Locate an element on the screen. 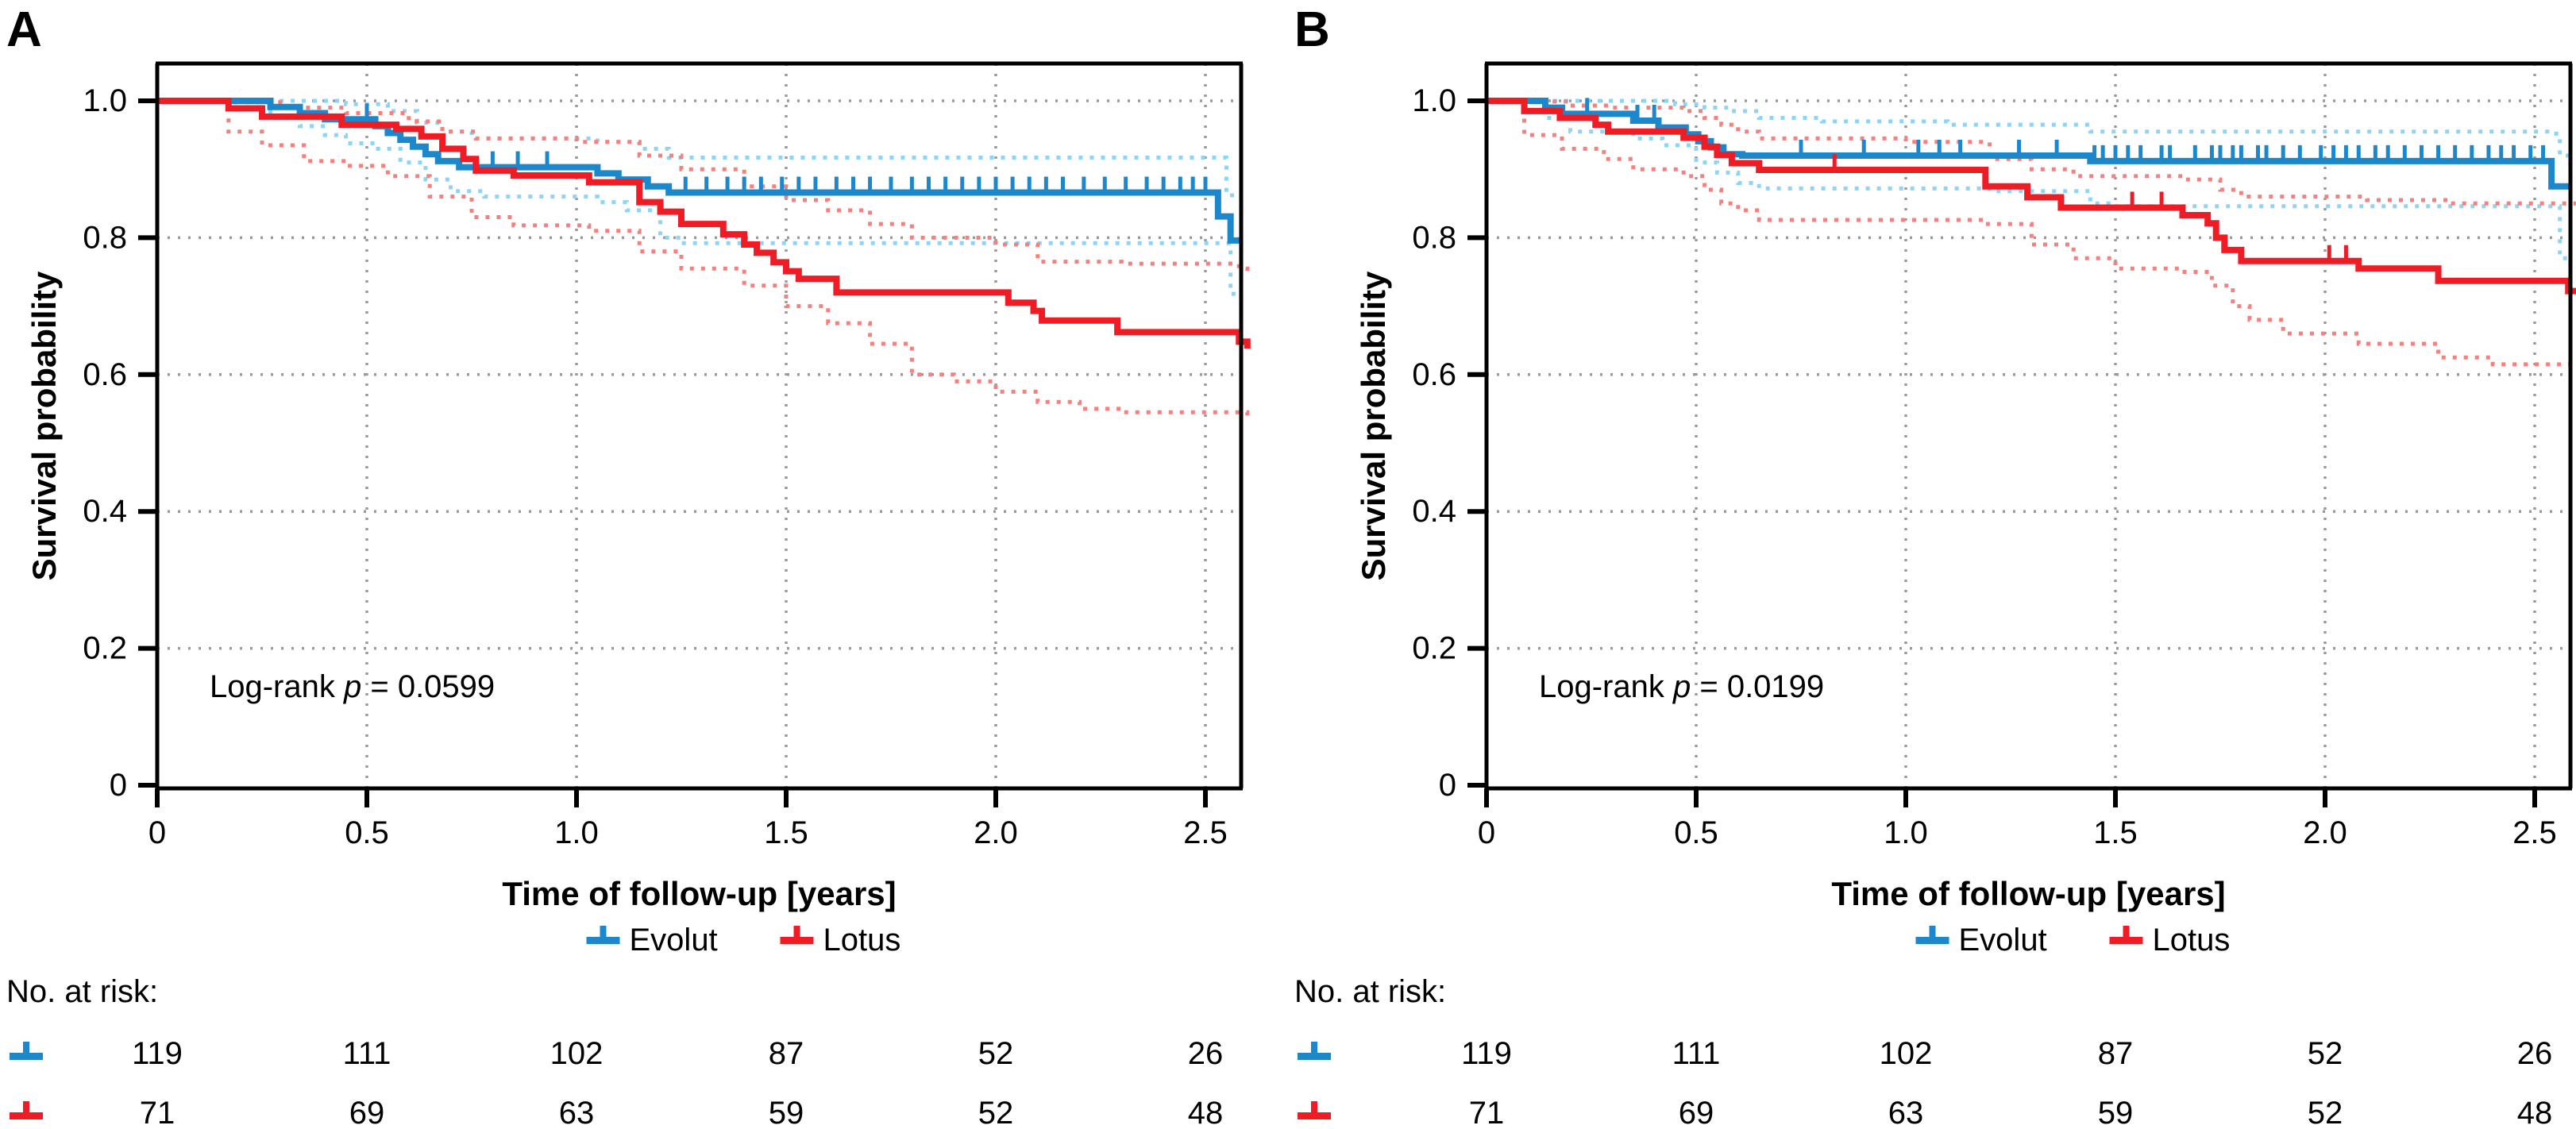 The image size is (2576, 1129). panel-letter: A is located at coordinates (24, 29).